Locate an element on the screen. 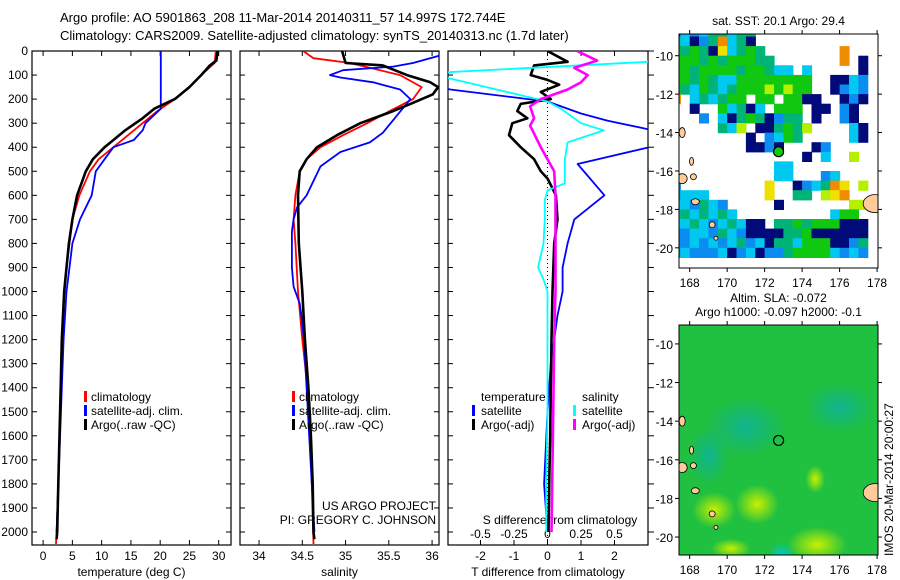 This screenshot has height=580, width=900. legend-label: satellite-adj. clim. is located at coordinates (345, 411).